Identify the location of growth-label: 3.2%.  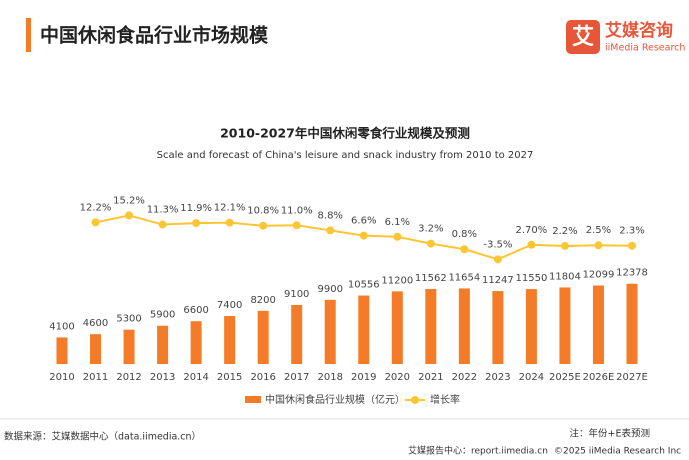
(430, 229).